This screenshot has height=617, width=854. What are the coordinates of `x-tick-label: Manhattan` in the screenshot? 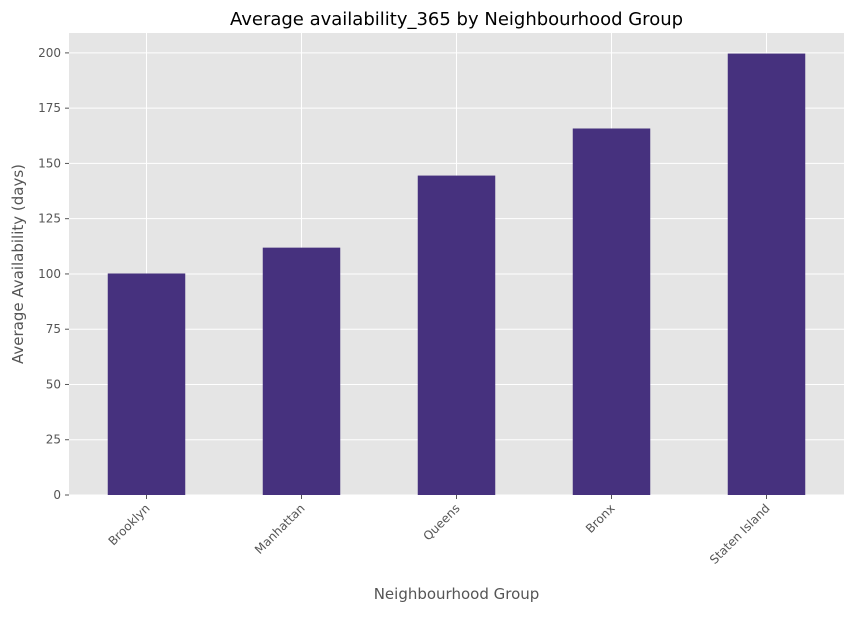 It's located at (280, 529).